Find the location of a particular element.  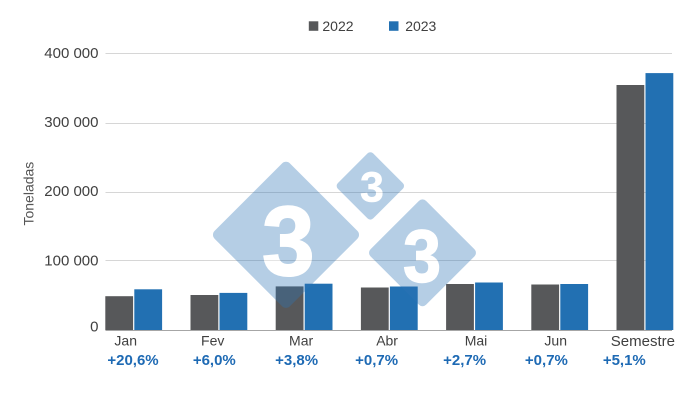

svg-text: +6,0% is located at coordinates (214, 360).